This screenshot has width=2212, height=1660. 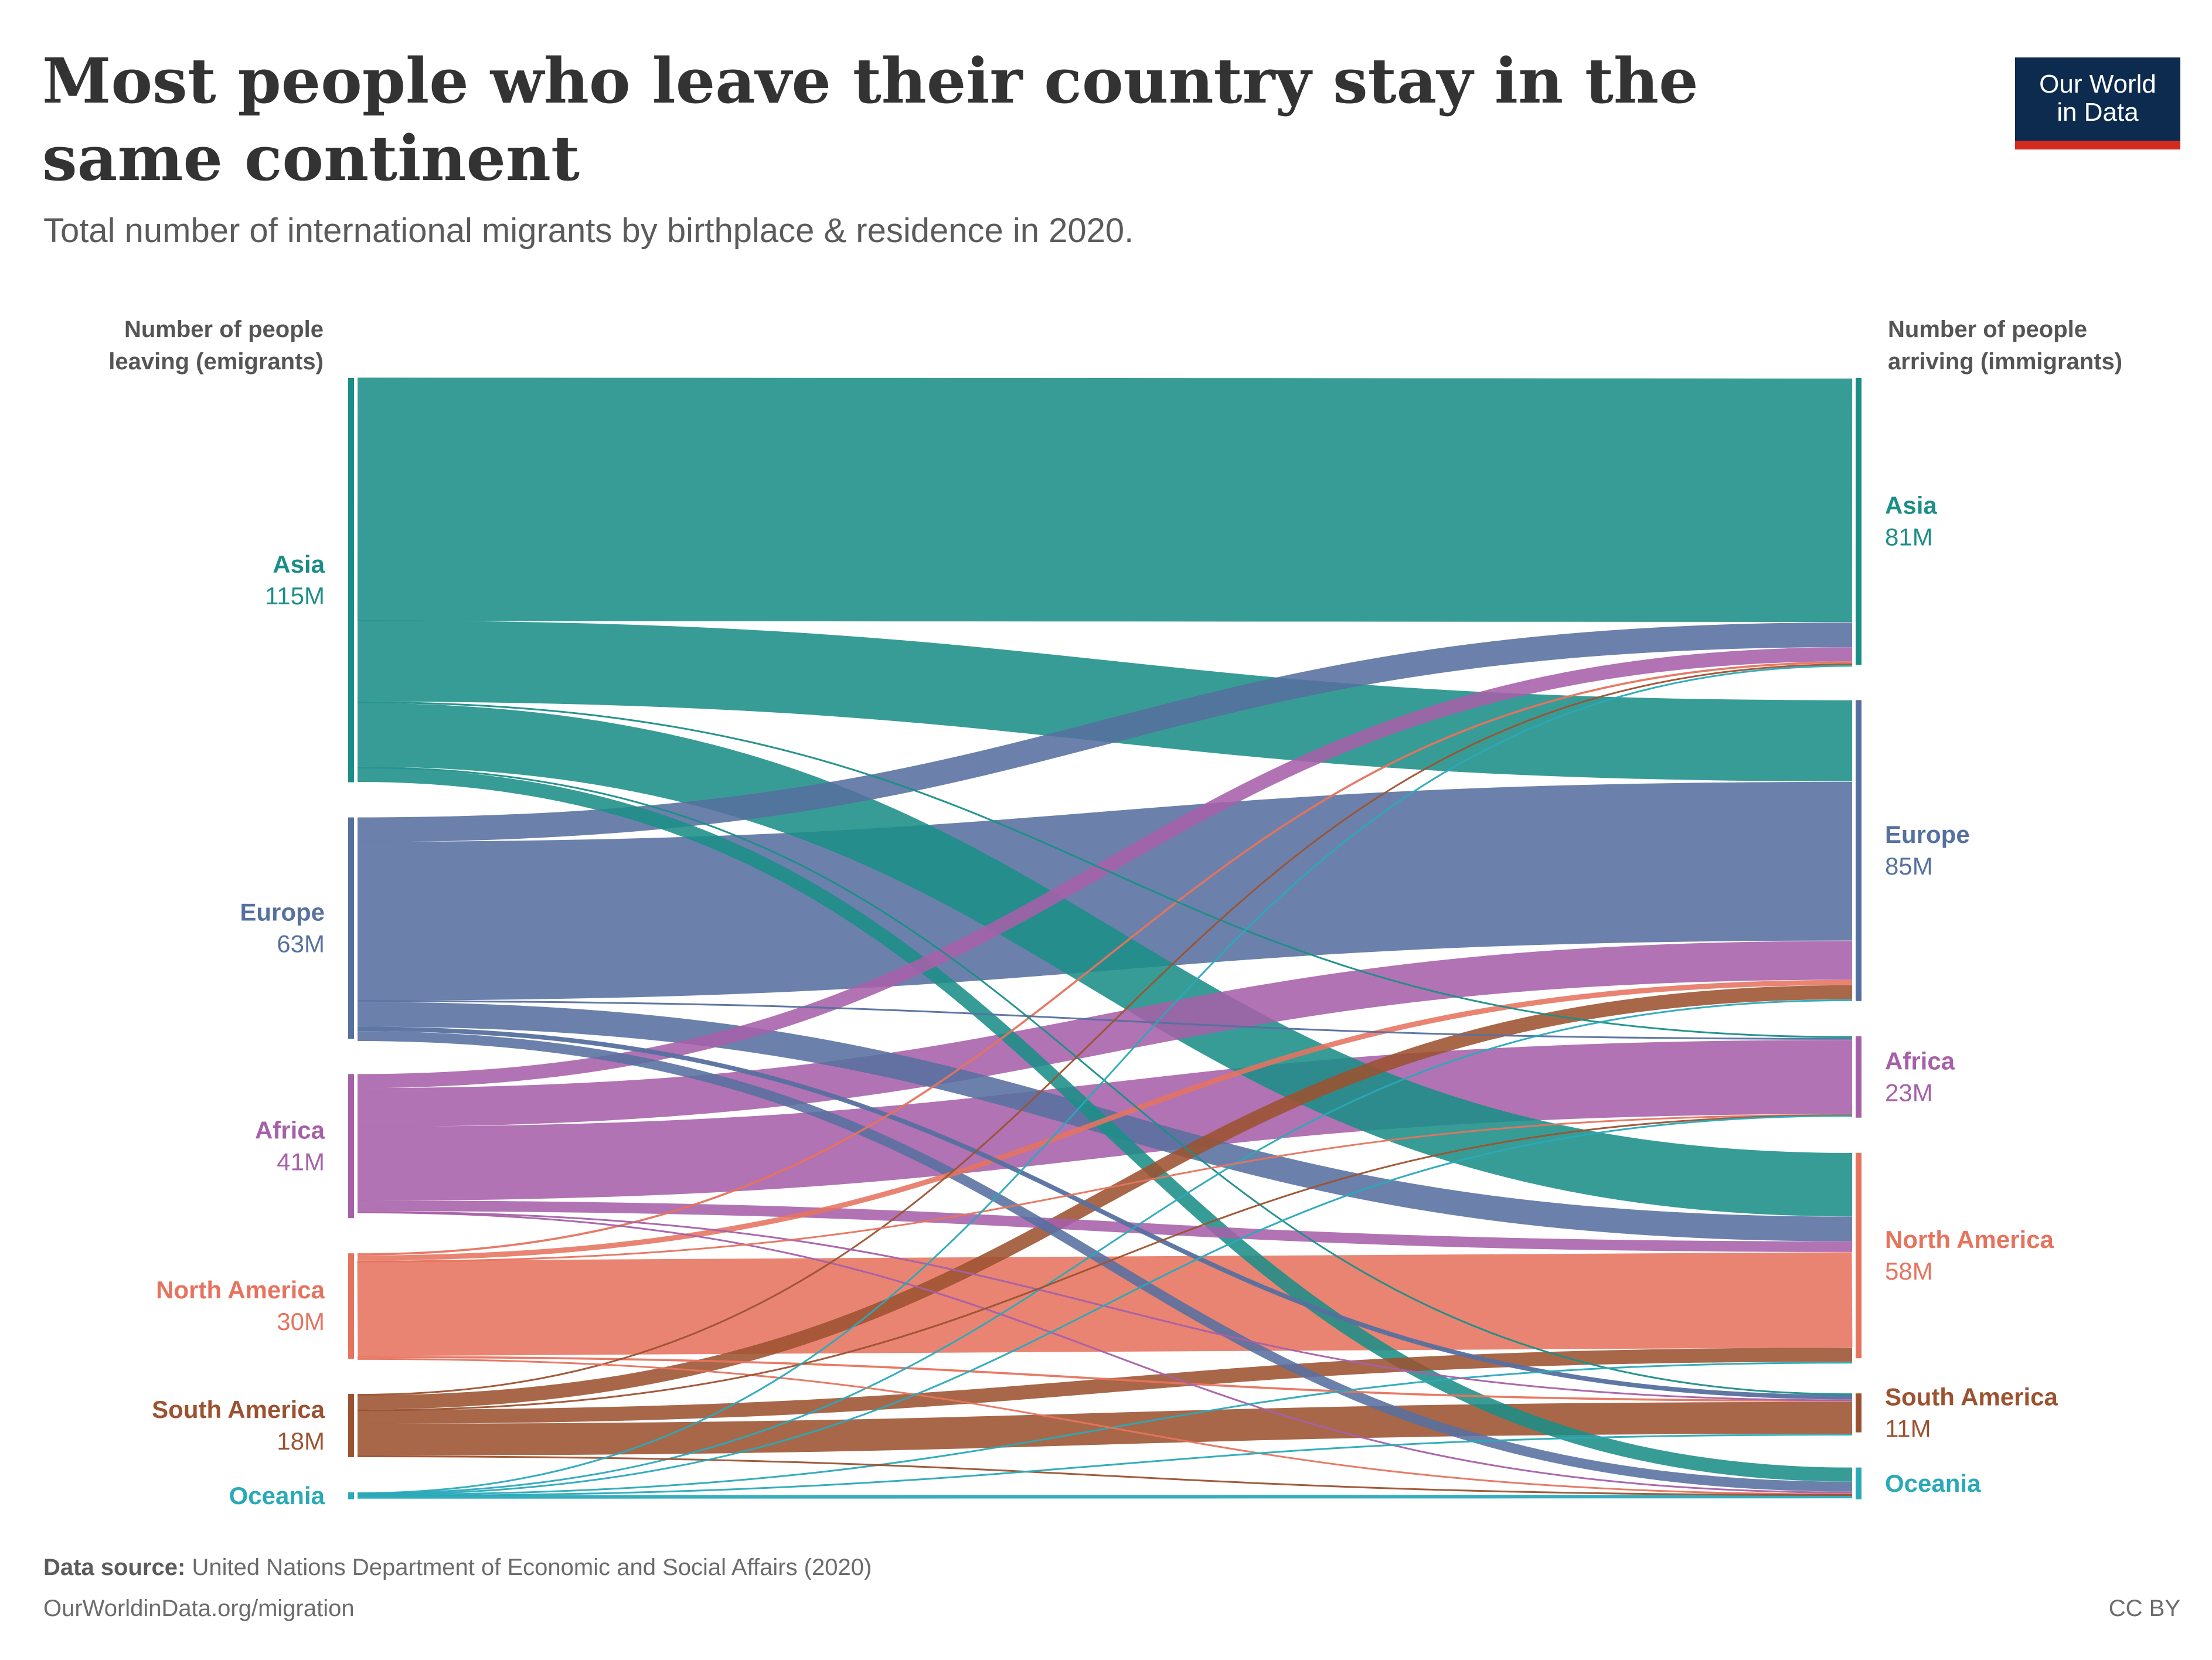 I want to click on logo-accent-bar, so click(x=2097, y=145).